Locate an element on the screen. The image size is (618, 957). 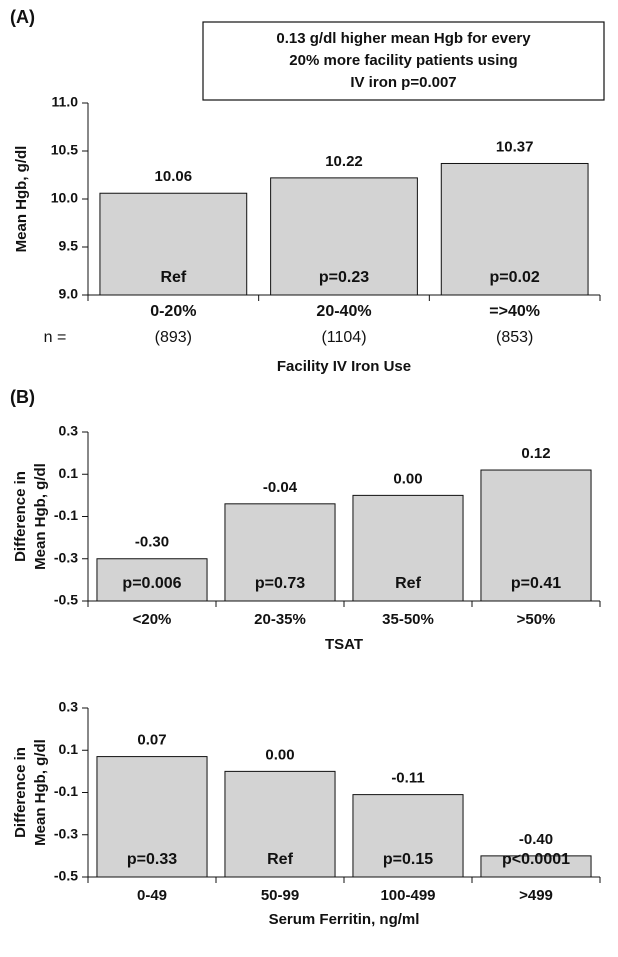
bar-inner-label: p=0.33 is located at coordinates (152, 859).